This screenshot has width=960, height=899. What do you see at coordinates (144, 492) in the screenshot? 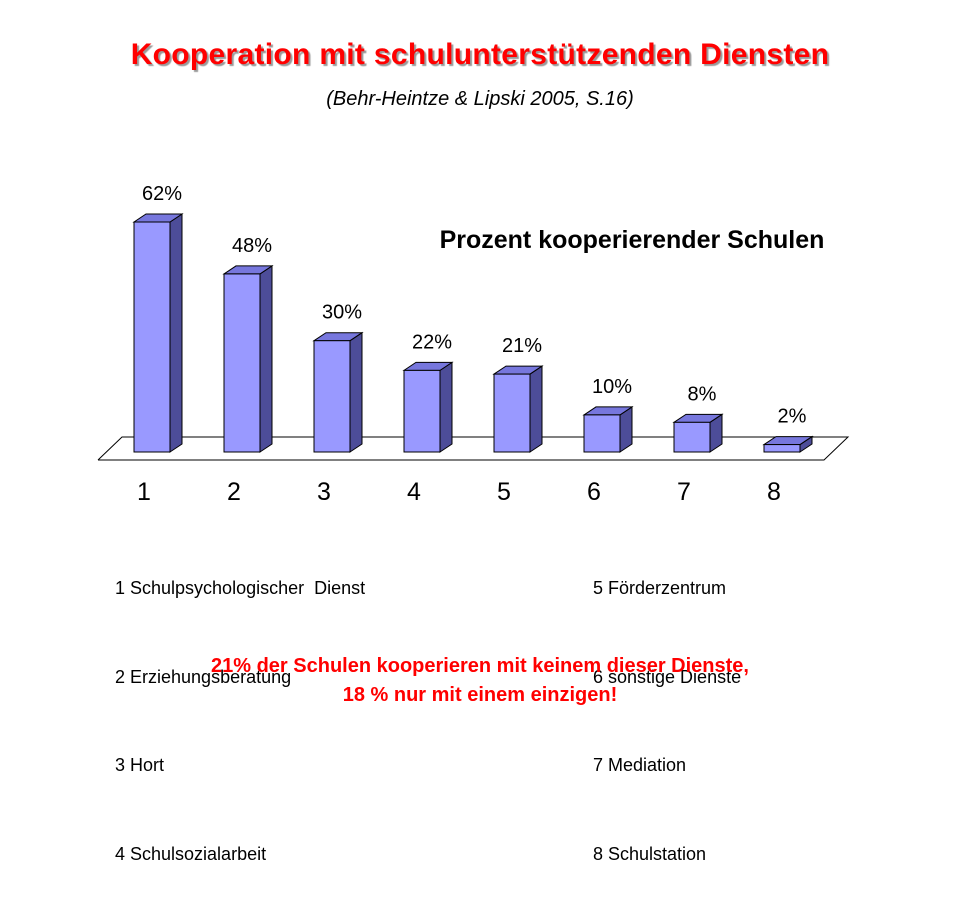
I see `category-label: 1` at bounding box center [144, 492].